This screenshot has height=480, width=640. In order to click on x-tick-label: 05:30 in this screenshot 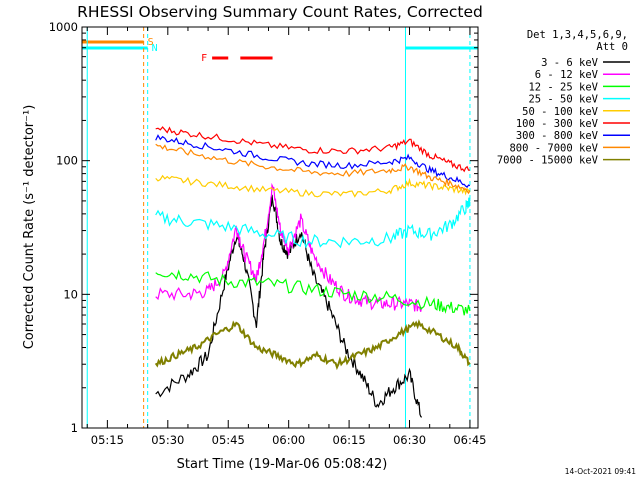, I will do `click(167, 440)`.